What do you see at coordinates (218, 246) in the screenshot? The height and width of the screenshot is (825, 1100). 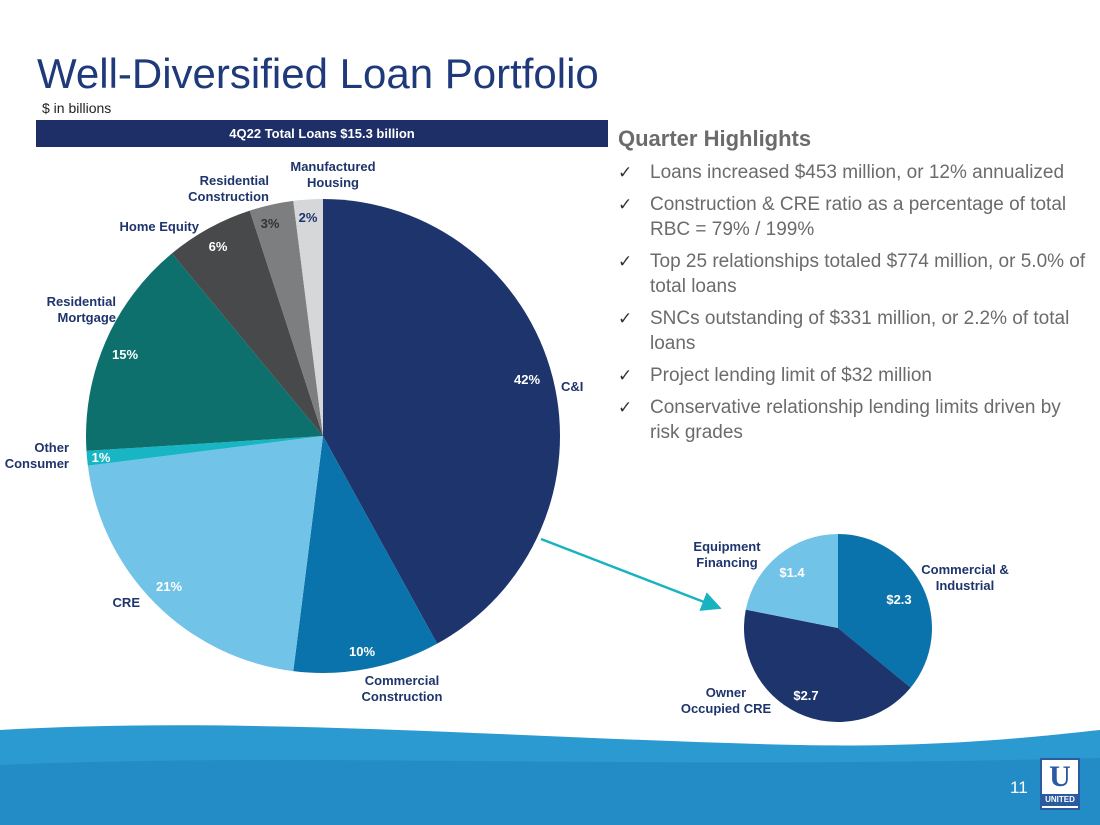 I see `slice-value-label: 6%` at bounding box center [218, 246].